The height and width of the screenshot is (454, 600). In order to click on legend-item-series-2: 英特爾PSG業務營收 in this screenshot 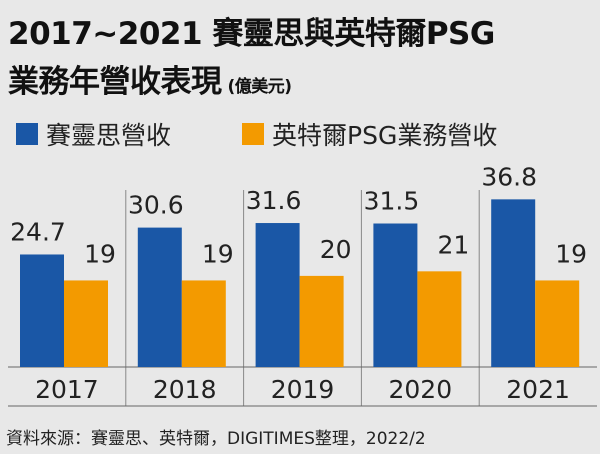, I will do `click(369, 134)`.